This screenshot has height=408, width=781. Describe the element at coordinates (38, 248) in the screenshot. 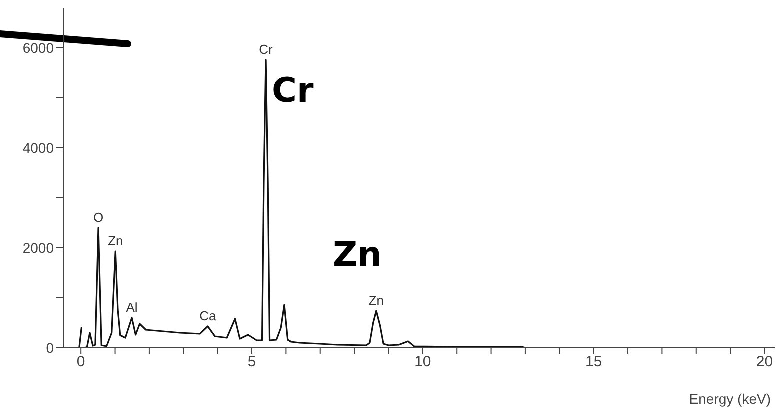

I see `y-tick-label: 2000` at that location.